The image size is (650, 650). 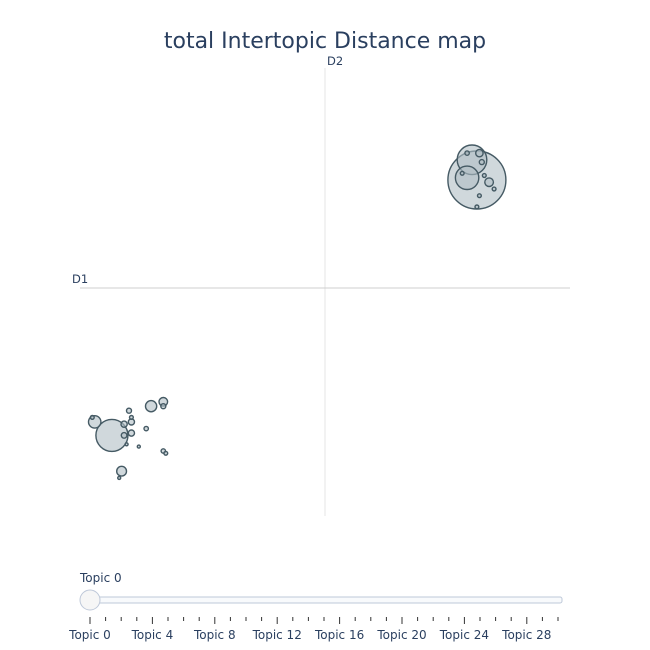 I want to click on d2-axis-label: D2, so click(x=335, y=61).